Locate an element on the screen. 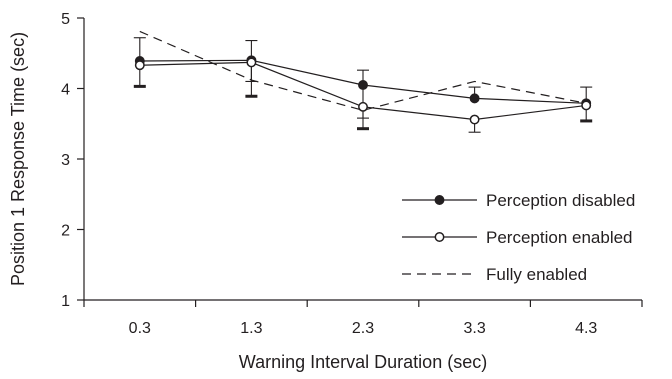  y-tick-label: 4 is located at coordinates (65, 90).